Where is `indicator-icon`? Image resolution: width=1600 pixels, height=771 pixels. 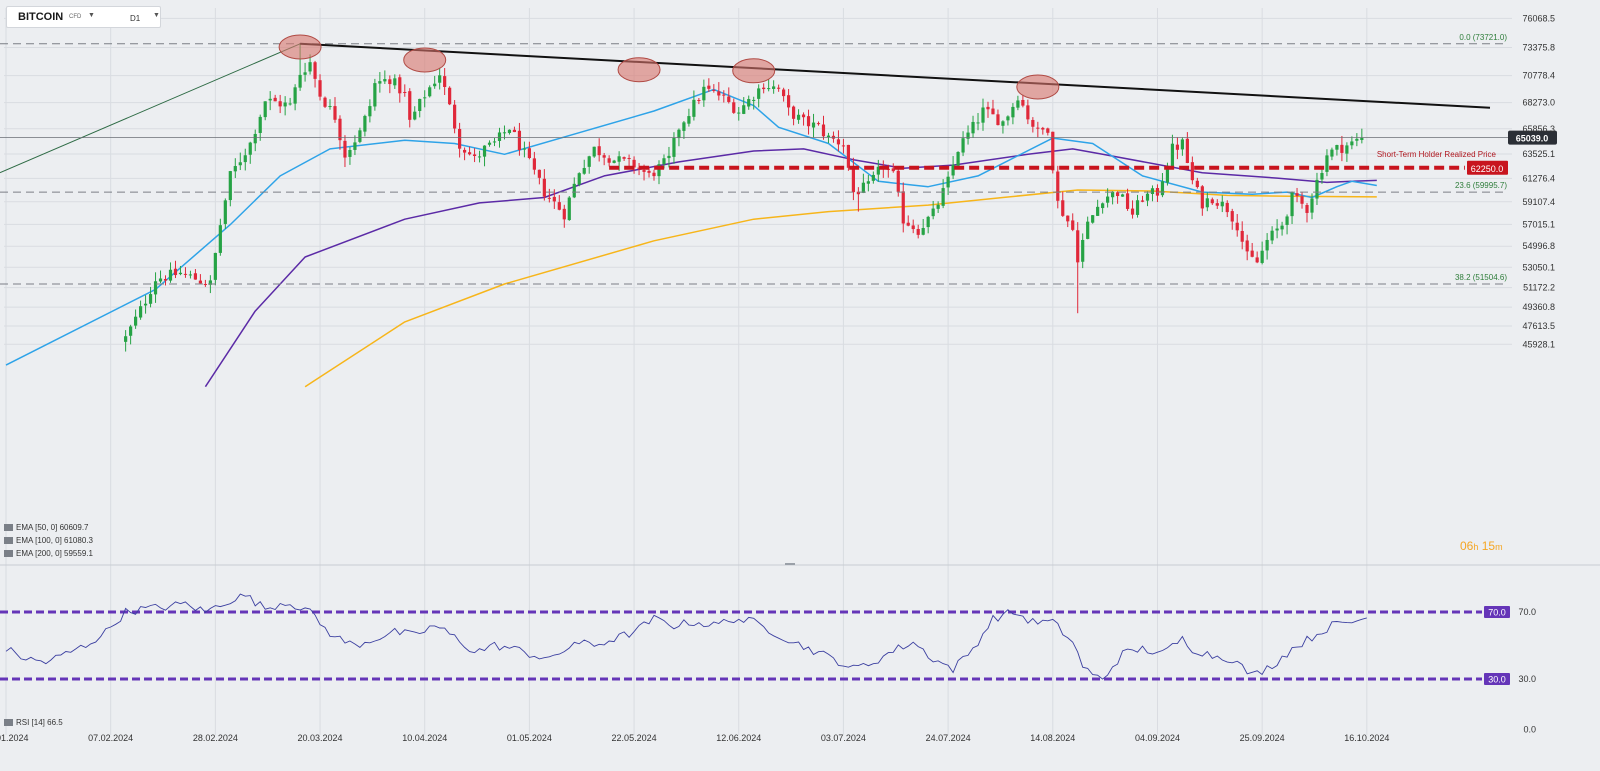 indicator-icon is located at coordinates (8, 553).